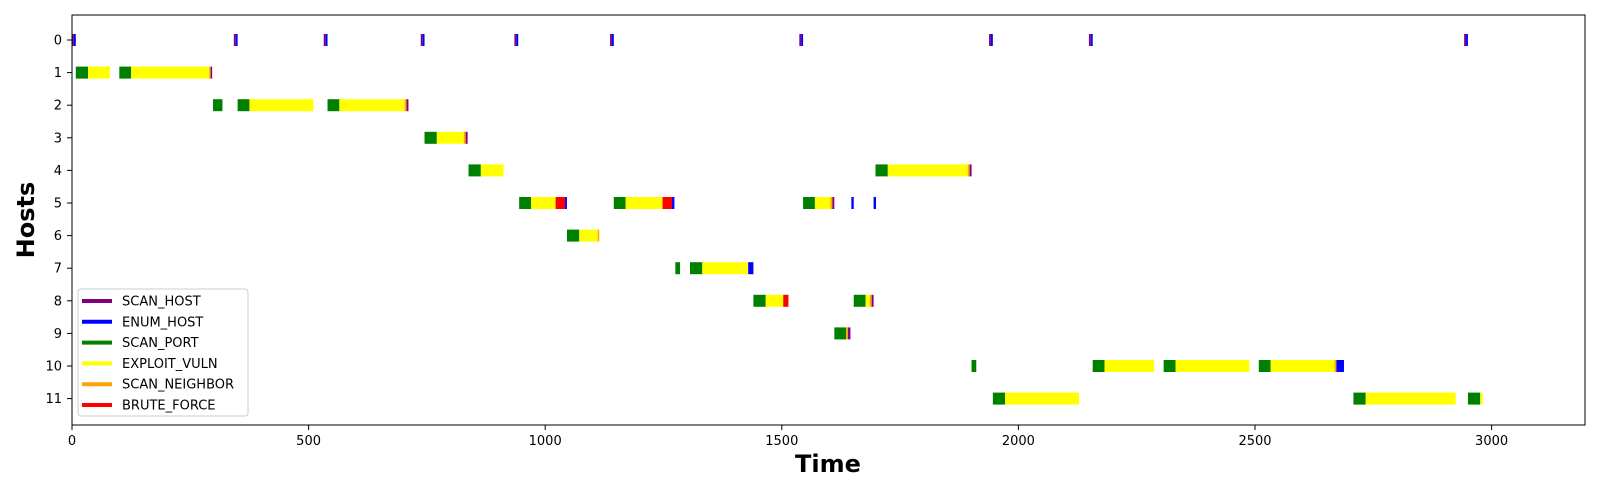 This screenshot has width=1600, height=500. What do you see at coordinates (26, 220) in the screenshot?
I see `y-axis-label: Hosts` at bounding box center [26, 220].